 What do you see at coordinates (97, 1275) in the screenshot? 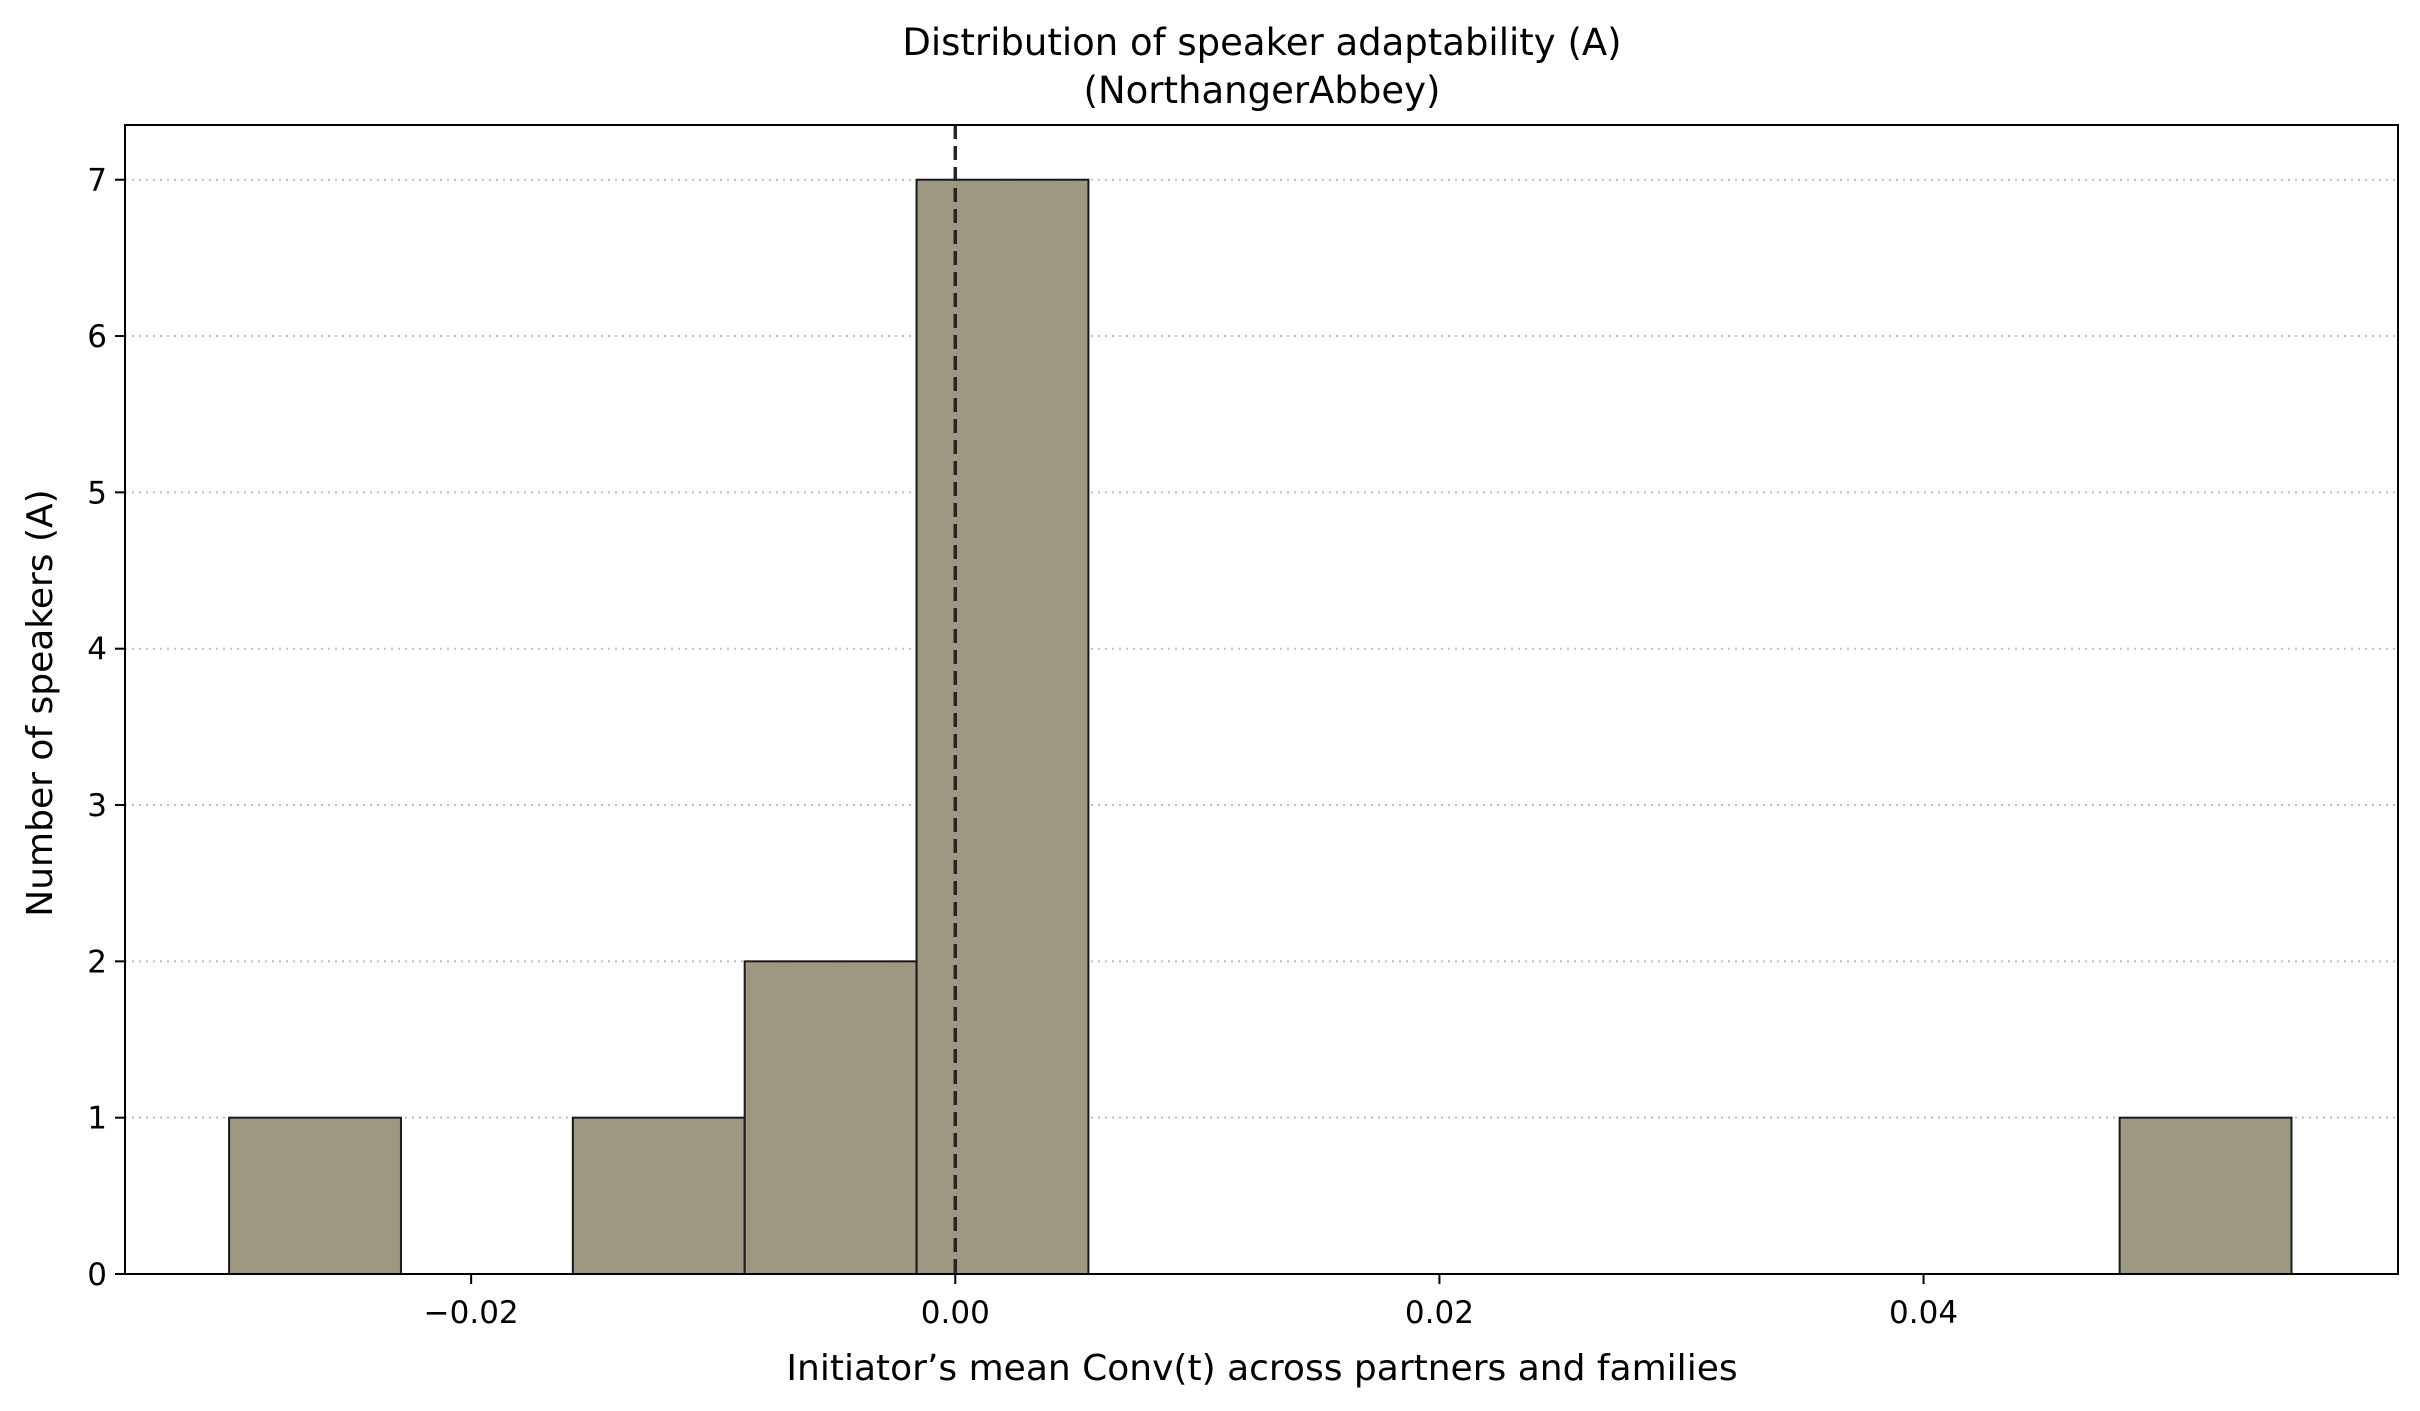
I see `y-tick-label-0: 0` at bounding box center [97, 1275].